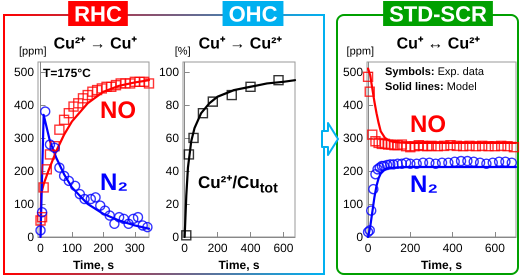 This screenshot has height=279, width=520. What do you see at coordinates (67, 73) in the screenshot?
I see `annotation: T=175°C` at bounding box center [67, 73].